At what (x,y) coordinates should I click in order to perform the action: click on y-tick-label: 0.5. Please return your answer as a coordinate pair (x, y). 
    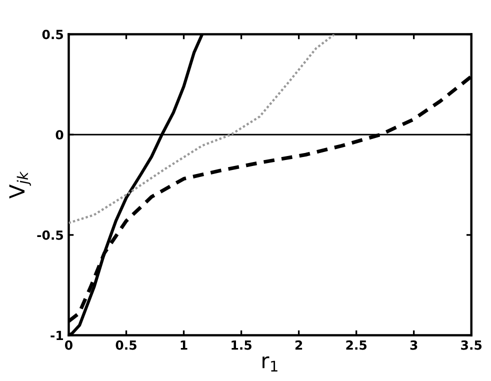
    Looking at the image, I should click on (53, 35).